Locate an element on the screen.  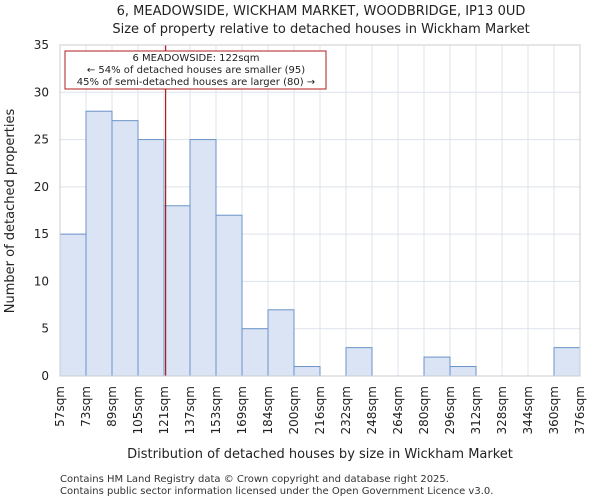
x-tick-label: 296sqm is located at coordinates (450, 410).